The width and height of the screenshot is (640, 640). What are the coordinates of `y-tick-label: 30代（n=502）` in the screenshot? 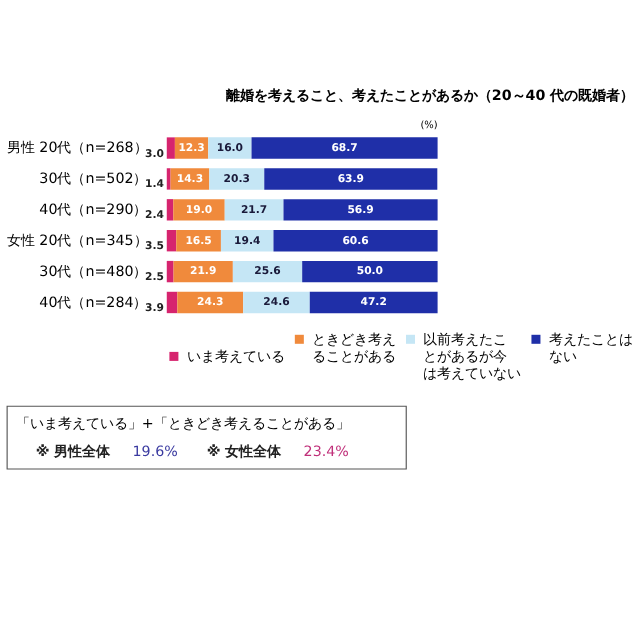 It's located at (93, 178).